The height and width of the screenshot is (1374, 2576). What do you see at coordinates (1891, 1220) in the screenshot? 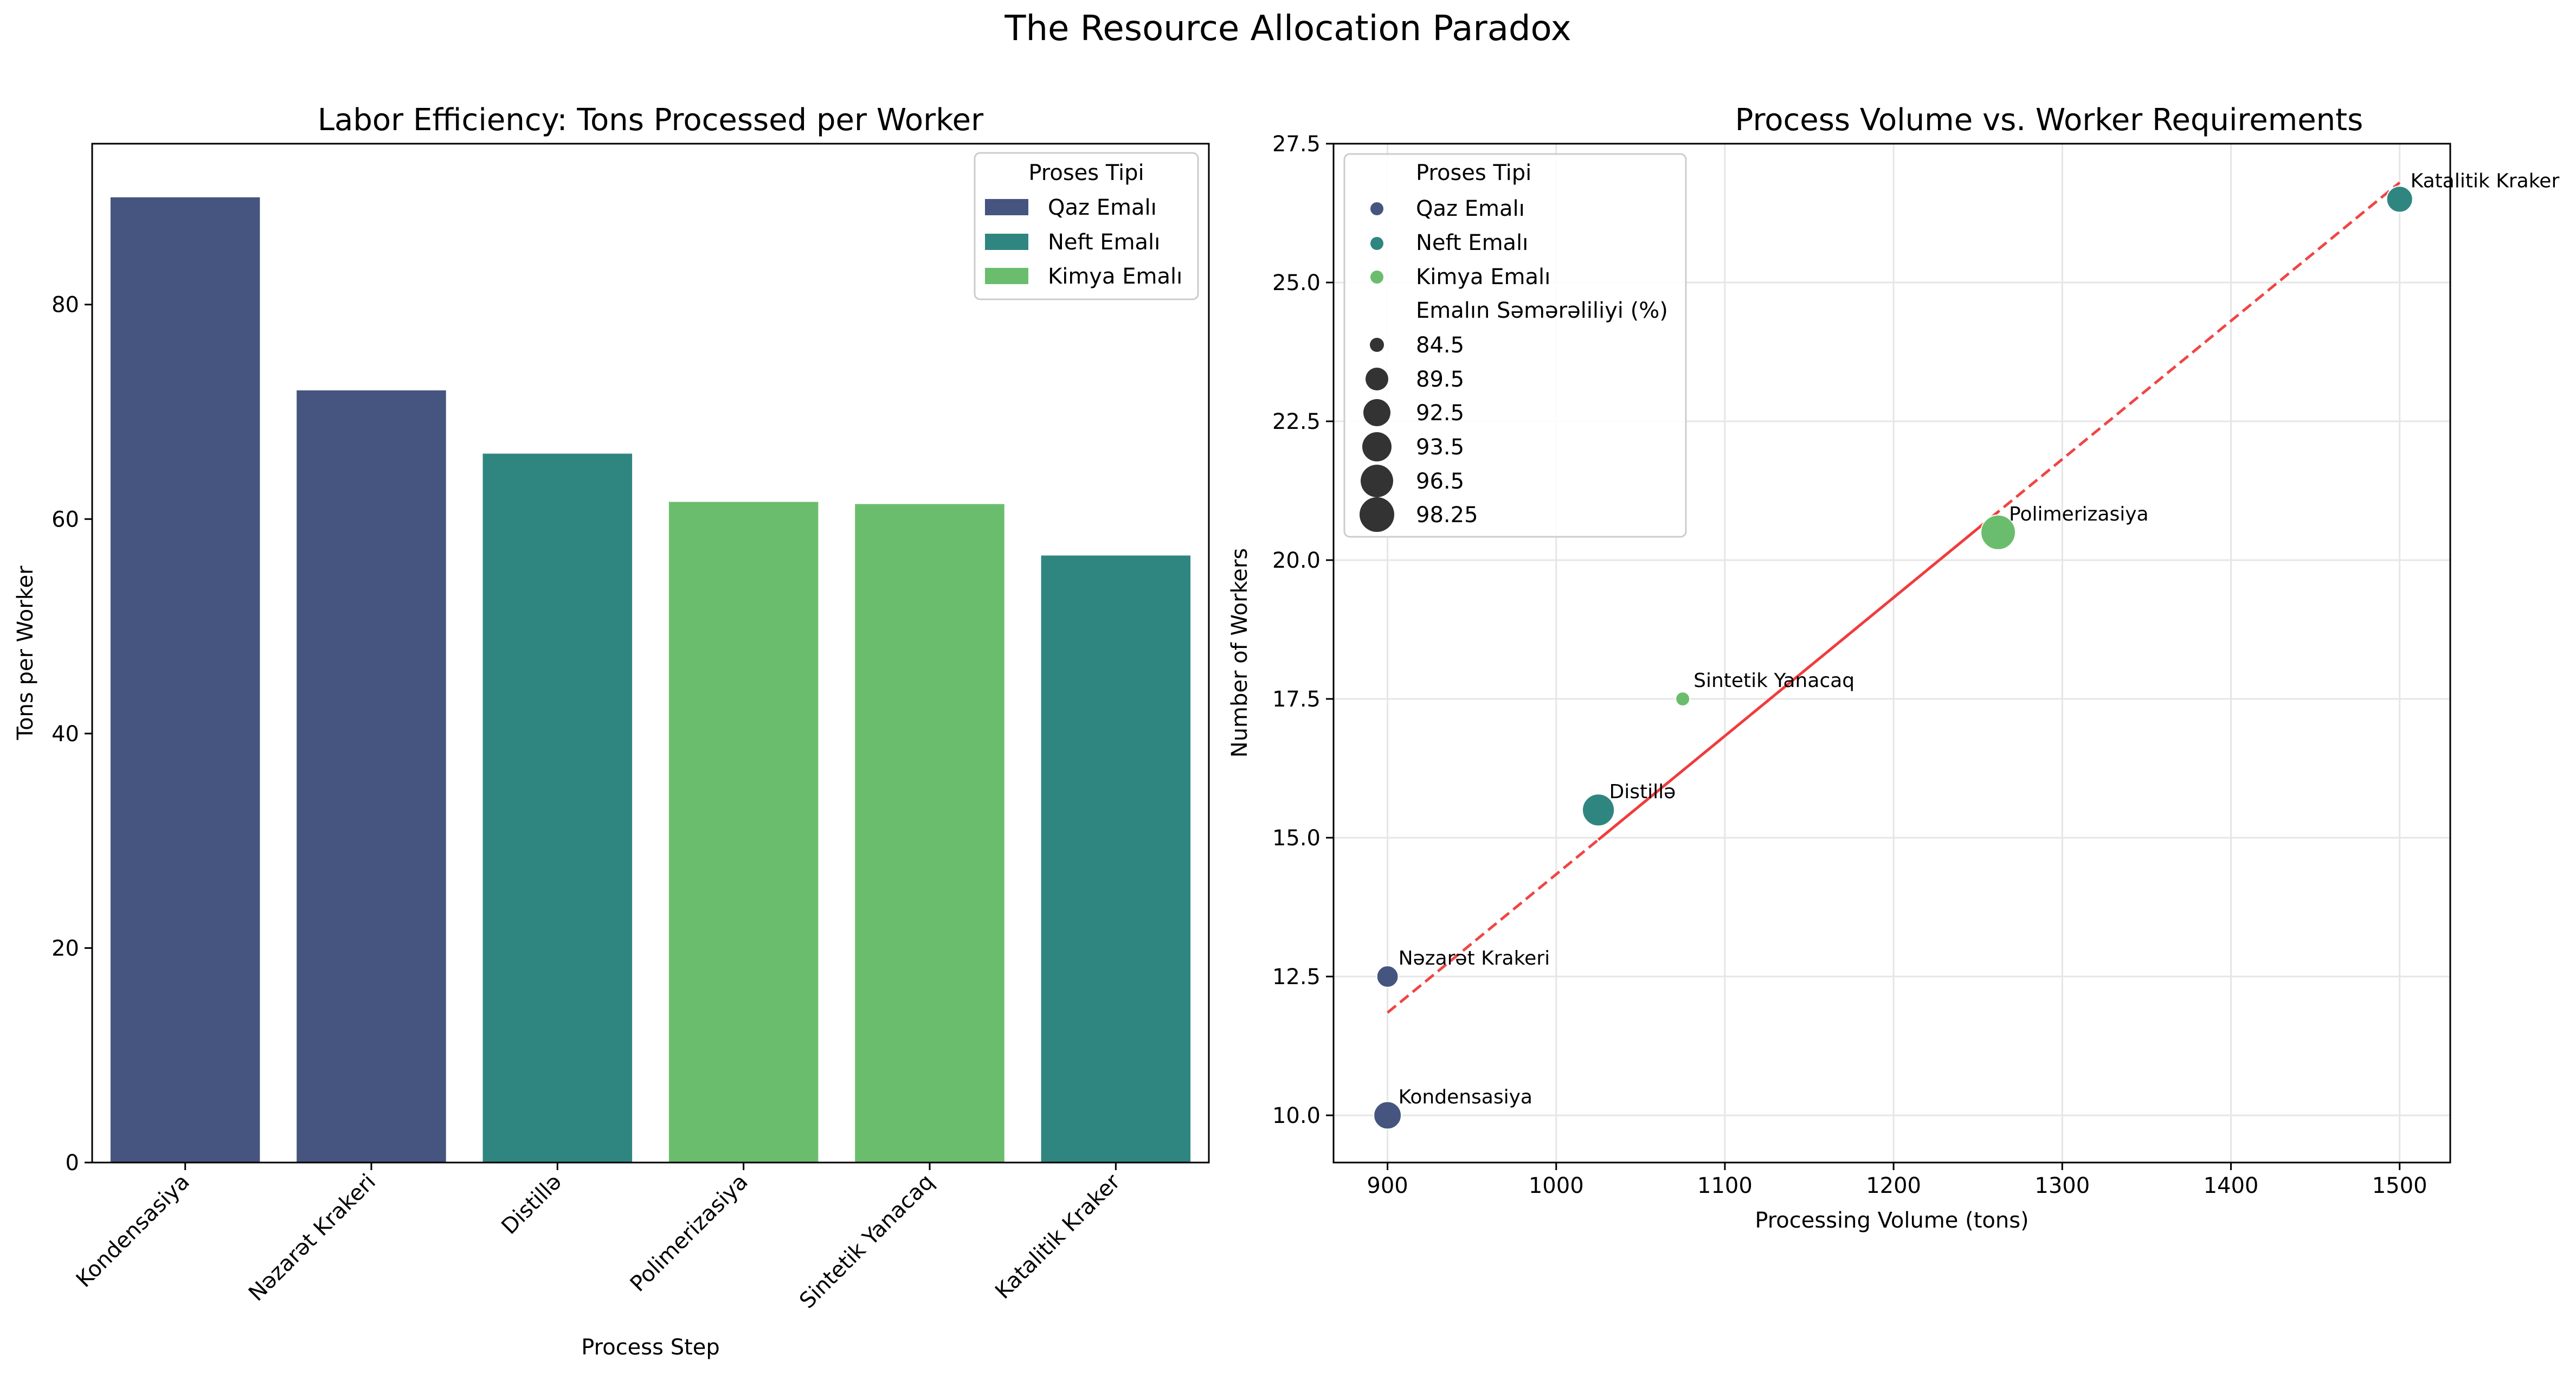
I see `scatter-x-axis-label: Processing Volume (tons)` at bounding box center [1891, 1220].